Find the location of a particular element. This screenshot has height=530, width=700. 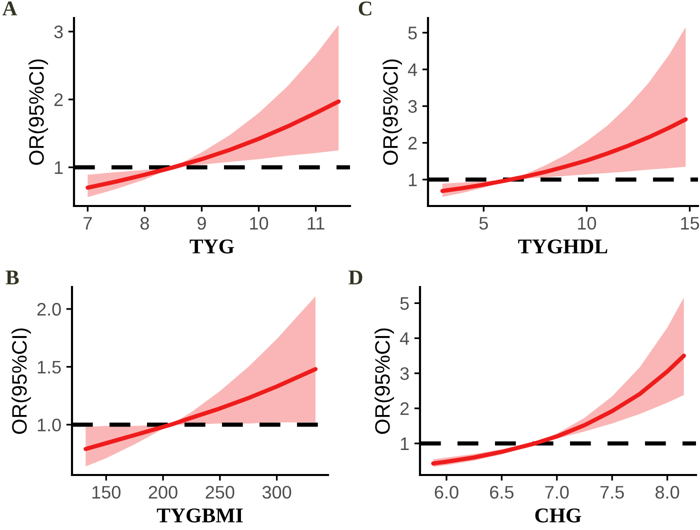

chart-title: B is located at coordinates (12, 277).